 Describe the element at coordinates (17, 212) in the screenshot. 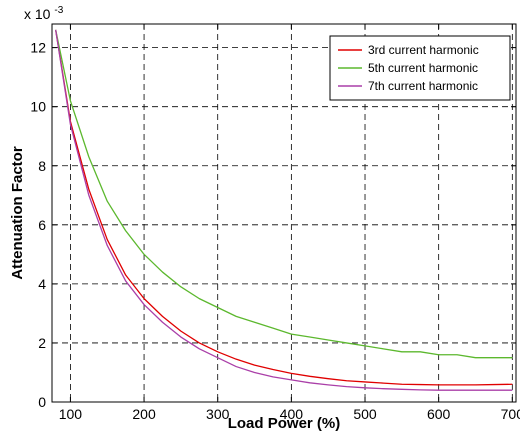

I see `y-axis-label: Attenuation Factor` at that location.